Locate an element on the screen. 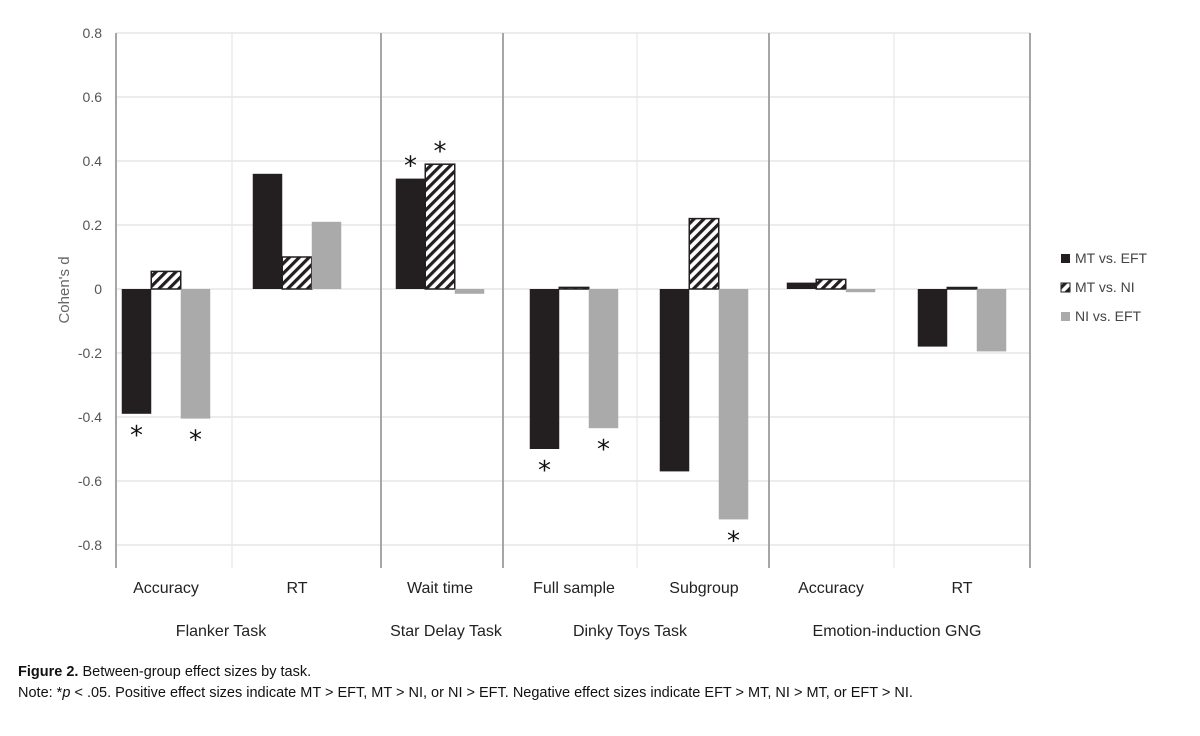 The width and height of the screenshot is (1200, 736). legend: MT vs. EFT MT vs. NI NI vs. EFT is located at coordinates (1104, 287).